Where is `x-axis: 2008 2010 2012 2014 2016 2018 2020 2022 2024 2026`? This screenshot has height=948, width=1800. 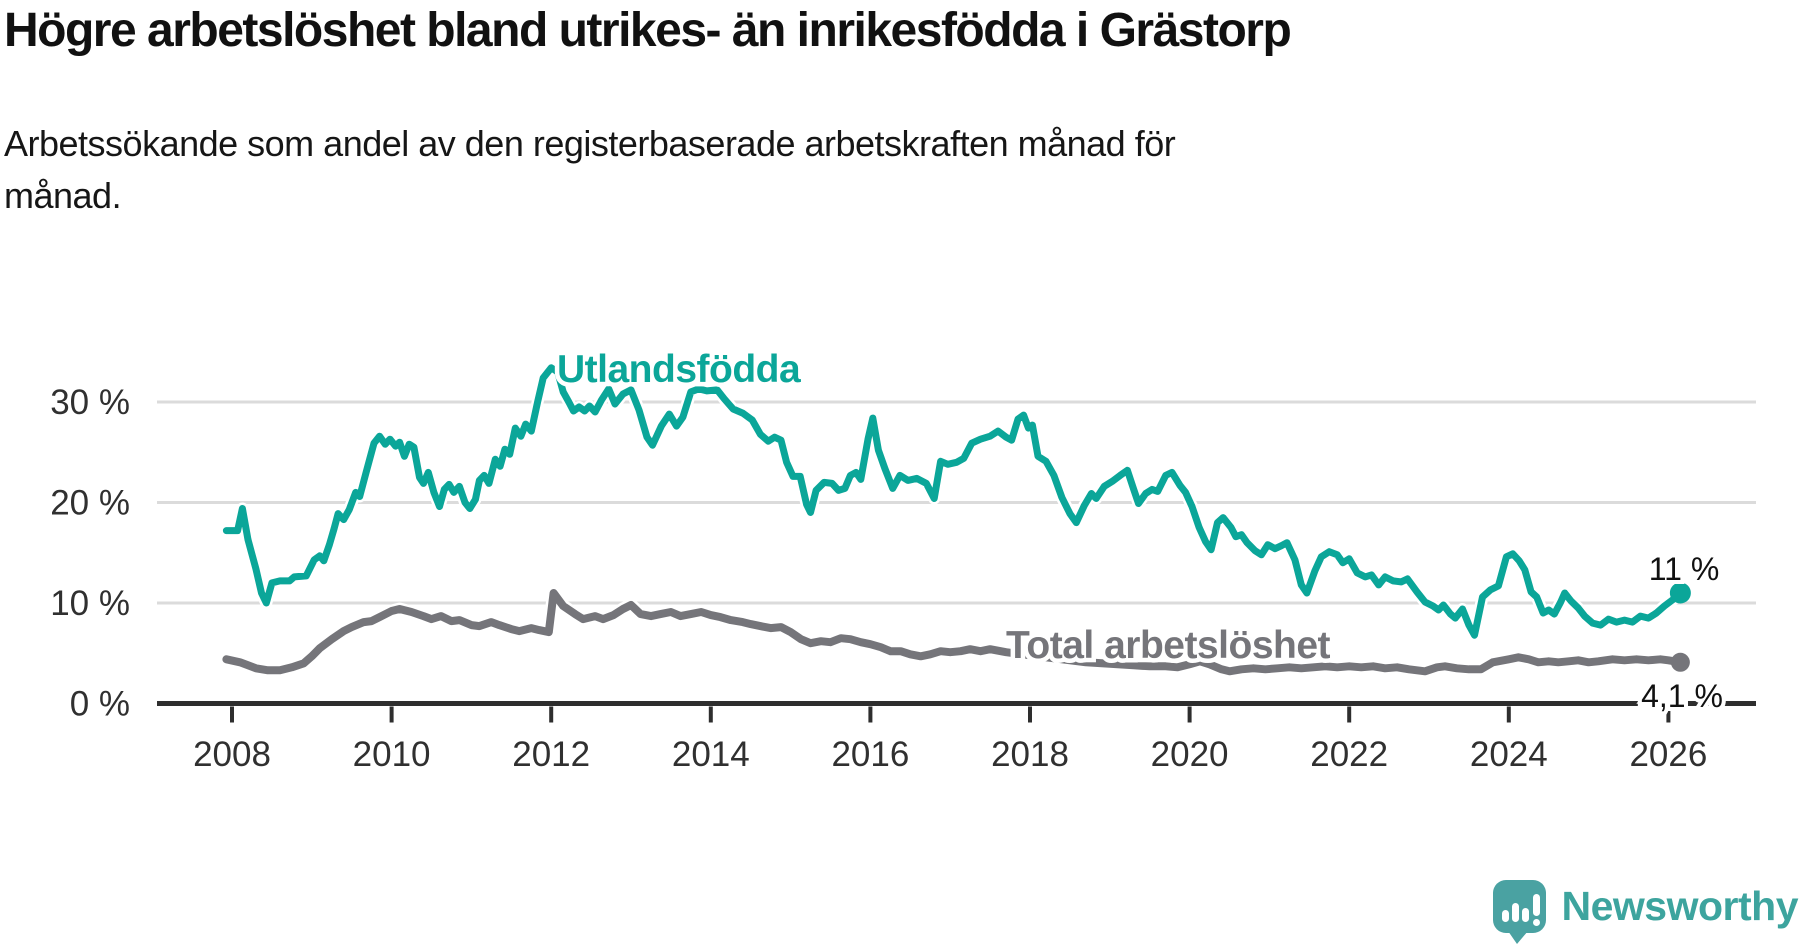 x-axis: 2008 2010 2012 2014 2016 2018 2020 2022 2024 2026 is located at coordinates (956, 737).